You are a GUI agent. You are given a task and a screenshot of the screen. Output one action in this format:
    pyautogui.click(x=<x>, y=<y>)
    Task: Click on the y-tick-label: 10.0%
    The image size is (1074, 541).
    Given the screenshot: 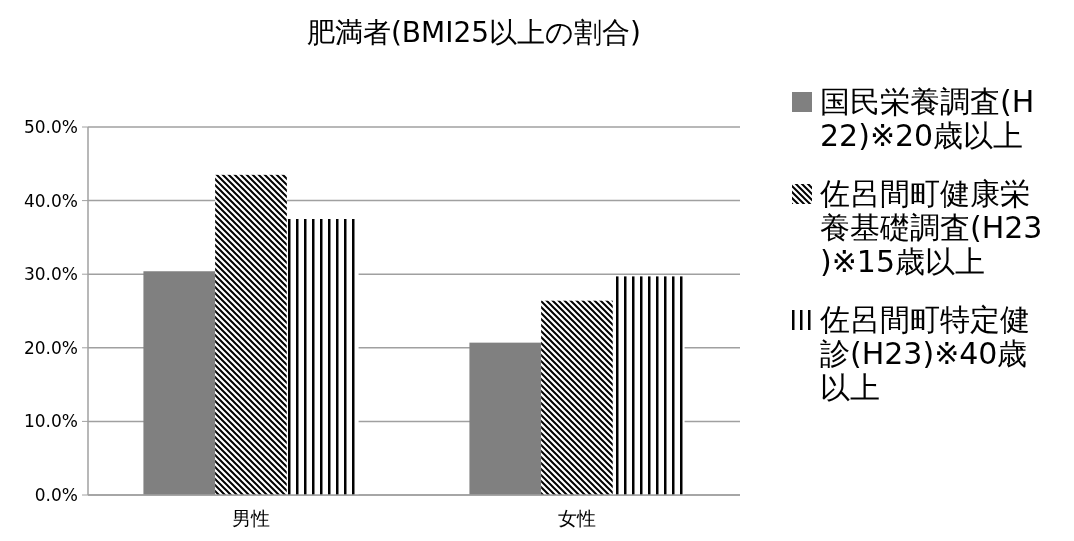 What is the action you would take?
    pyautogui.click(x=50, y=421)
    